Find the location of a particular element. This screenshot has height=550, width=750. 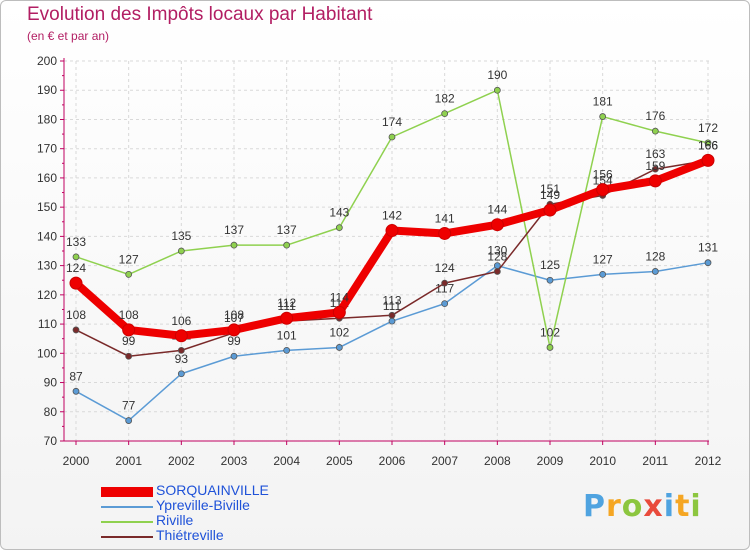

brand-letter: o is located at coordinates (632, 506).